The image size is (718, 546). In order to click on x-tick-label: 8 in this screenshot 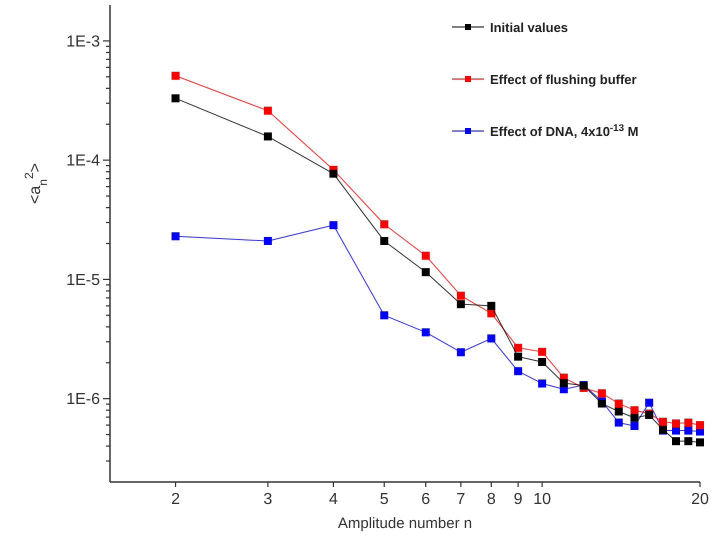, I will do `click(491, 499)`.